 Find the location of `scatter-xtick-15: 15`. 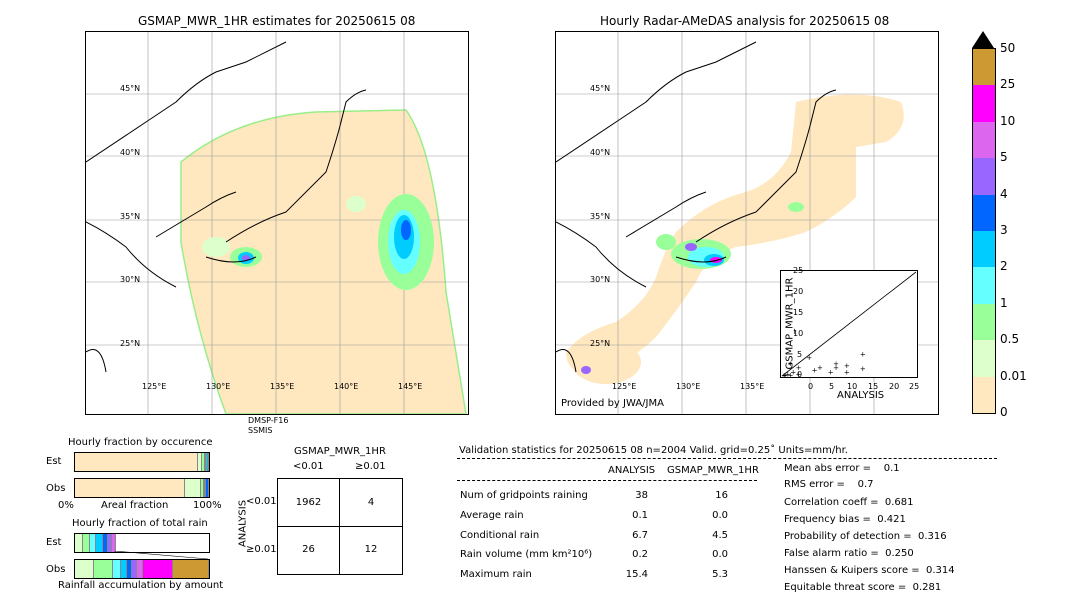

scatter-xtick-15: 15 is located at coordinates (873, 386).